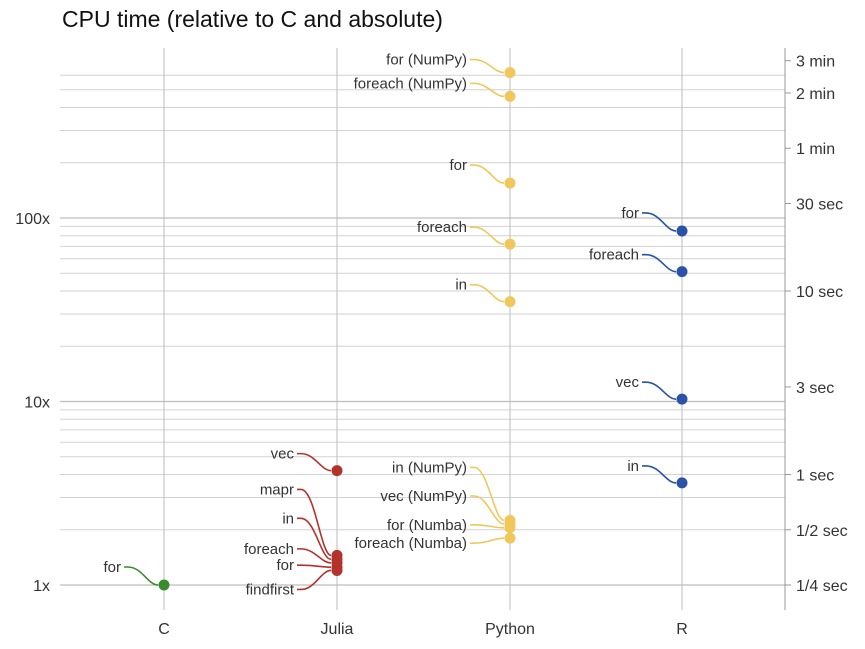 The height and width of the screenshot is (649, 865). Describe the element at coordinates (423, 629) in the screenshot. I see `x-axis: C Julia Python R` at that location.